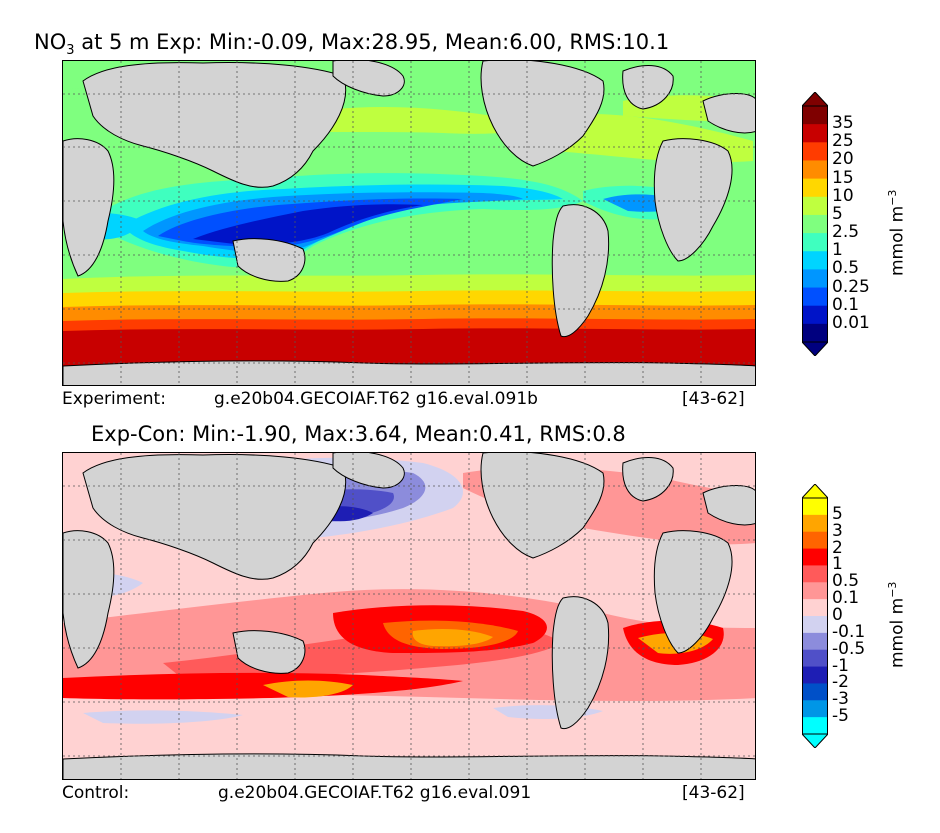 Image resolution: width=940 pixels, height=833 pixels. I want to click on top-colorbar-units: mmol m−3, so click(897, 233).